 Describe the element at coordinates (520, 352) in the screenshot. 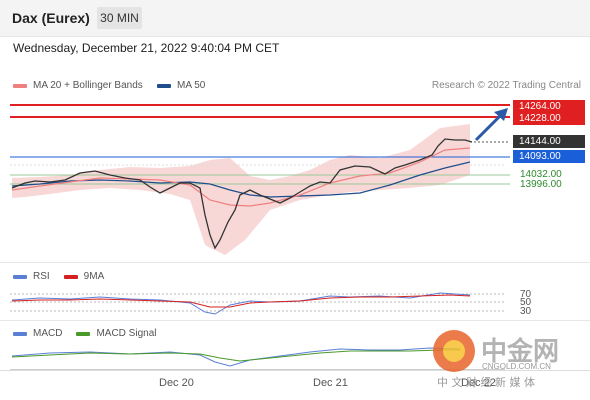

I see `watermark-name: 中金网` at that location.